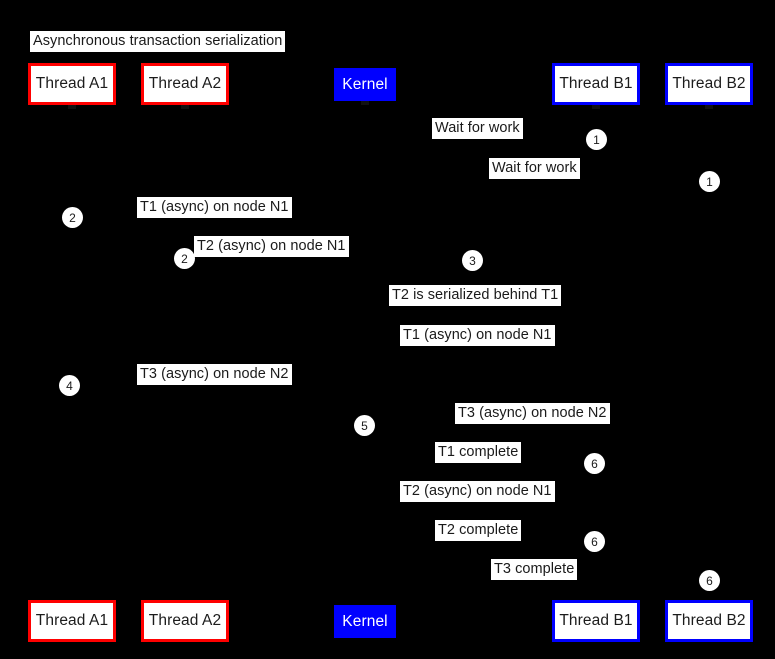 The width and height of the screenshot is (775, 659). Describe the element at coordinates (368, 177) in the screenshot. I see `message-arrowhead-m2` at that location.